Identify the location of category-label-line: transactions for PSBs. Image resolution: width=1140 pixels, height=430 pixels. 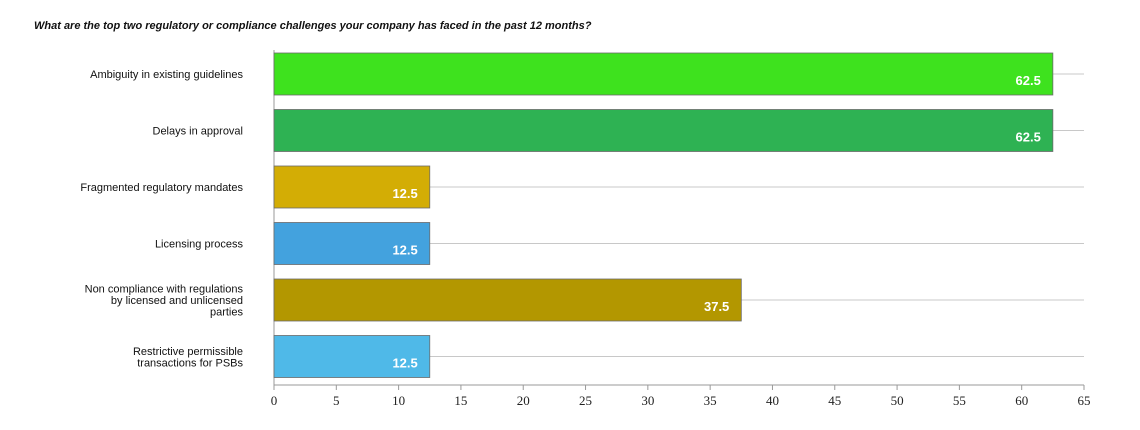
(190, 363).